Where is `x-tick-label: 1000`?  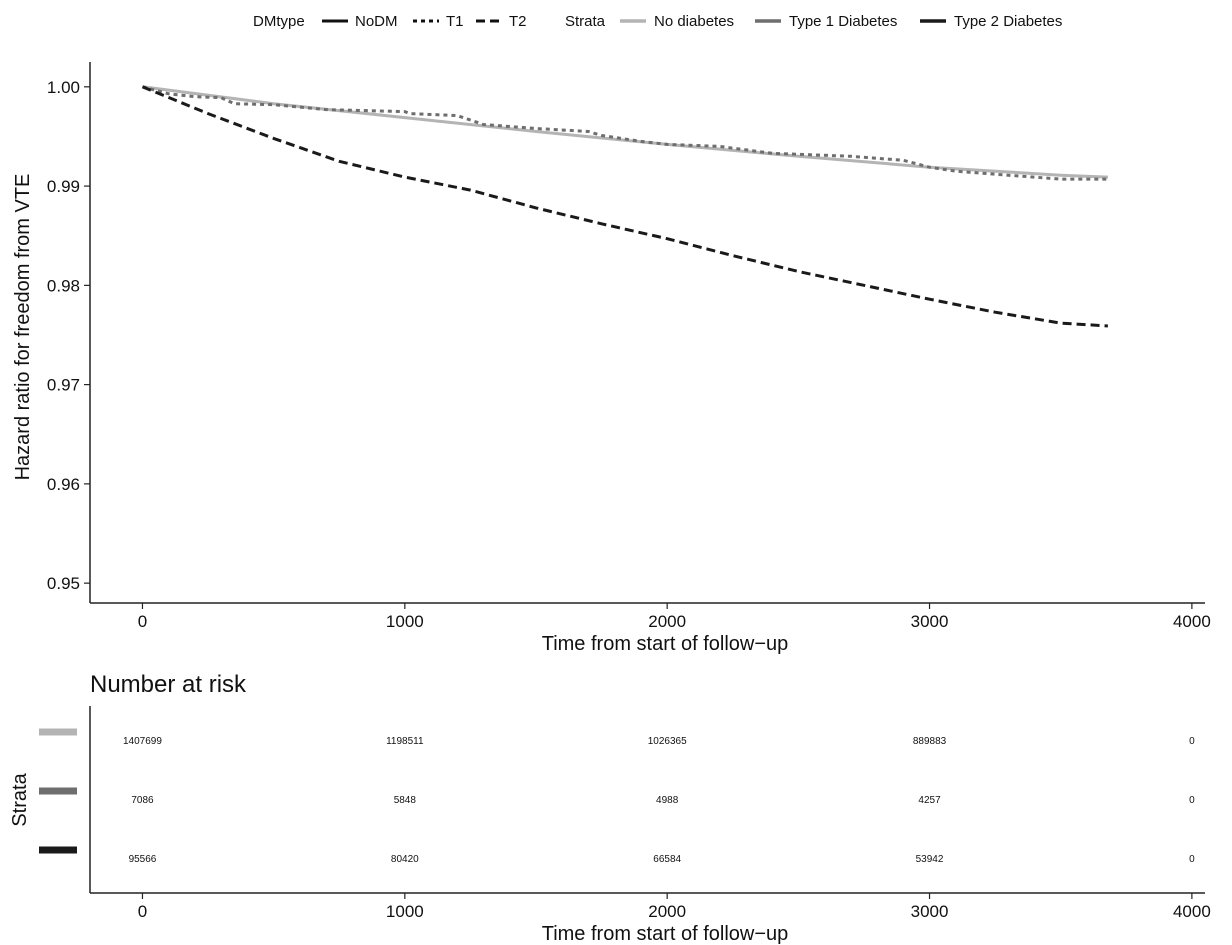 x-tick-label: 1000 is located at coordinates (405, 621).